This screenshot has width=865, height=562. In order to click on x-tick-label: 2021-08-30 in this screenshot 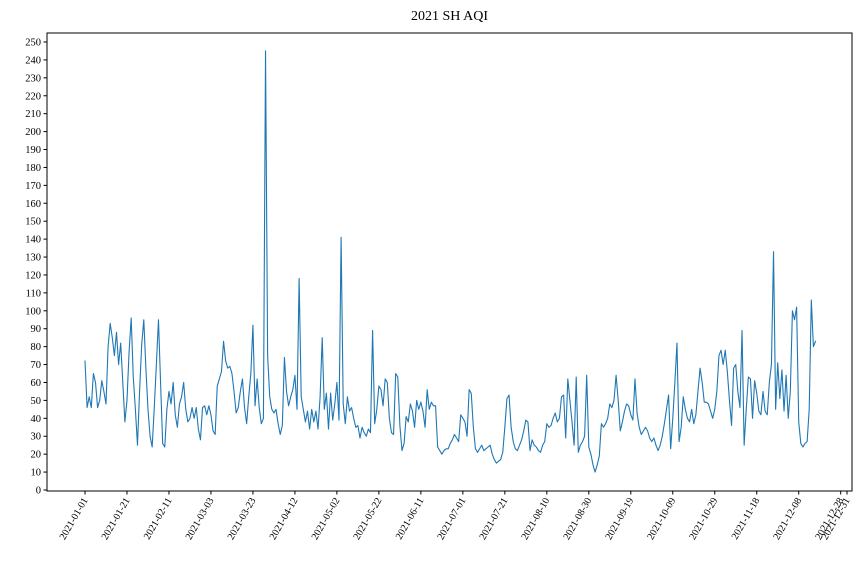, I will do `click(578, 519)`.